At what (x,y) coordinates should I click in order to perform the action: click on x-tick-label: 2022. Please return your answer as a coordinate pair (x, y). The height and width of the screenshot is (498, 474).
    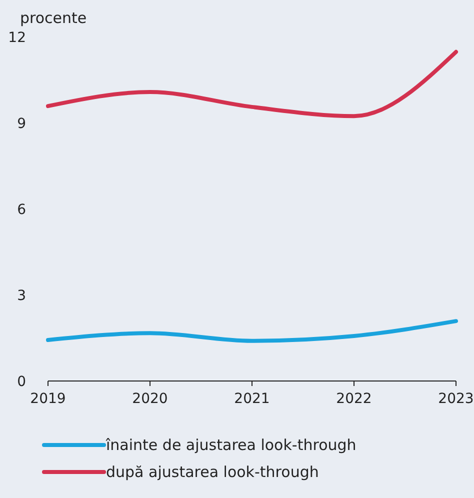
    Looking at the image, I should click on (354, 399).